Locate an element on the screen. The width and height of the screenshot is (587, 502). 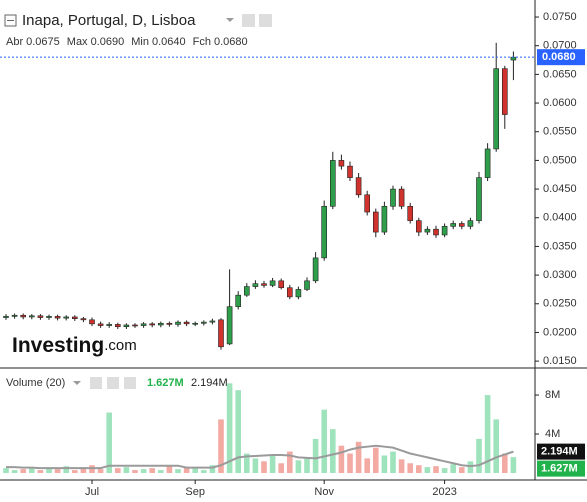
y-tick-label: 0.0250 is located at coordinates (560, 304).